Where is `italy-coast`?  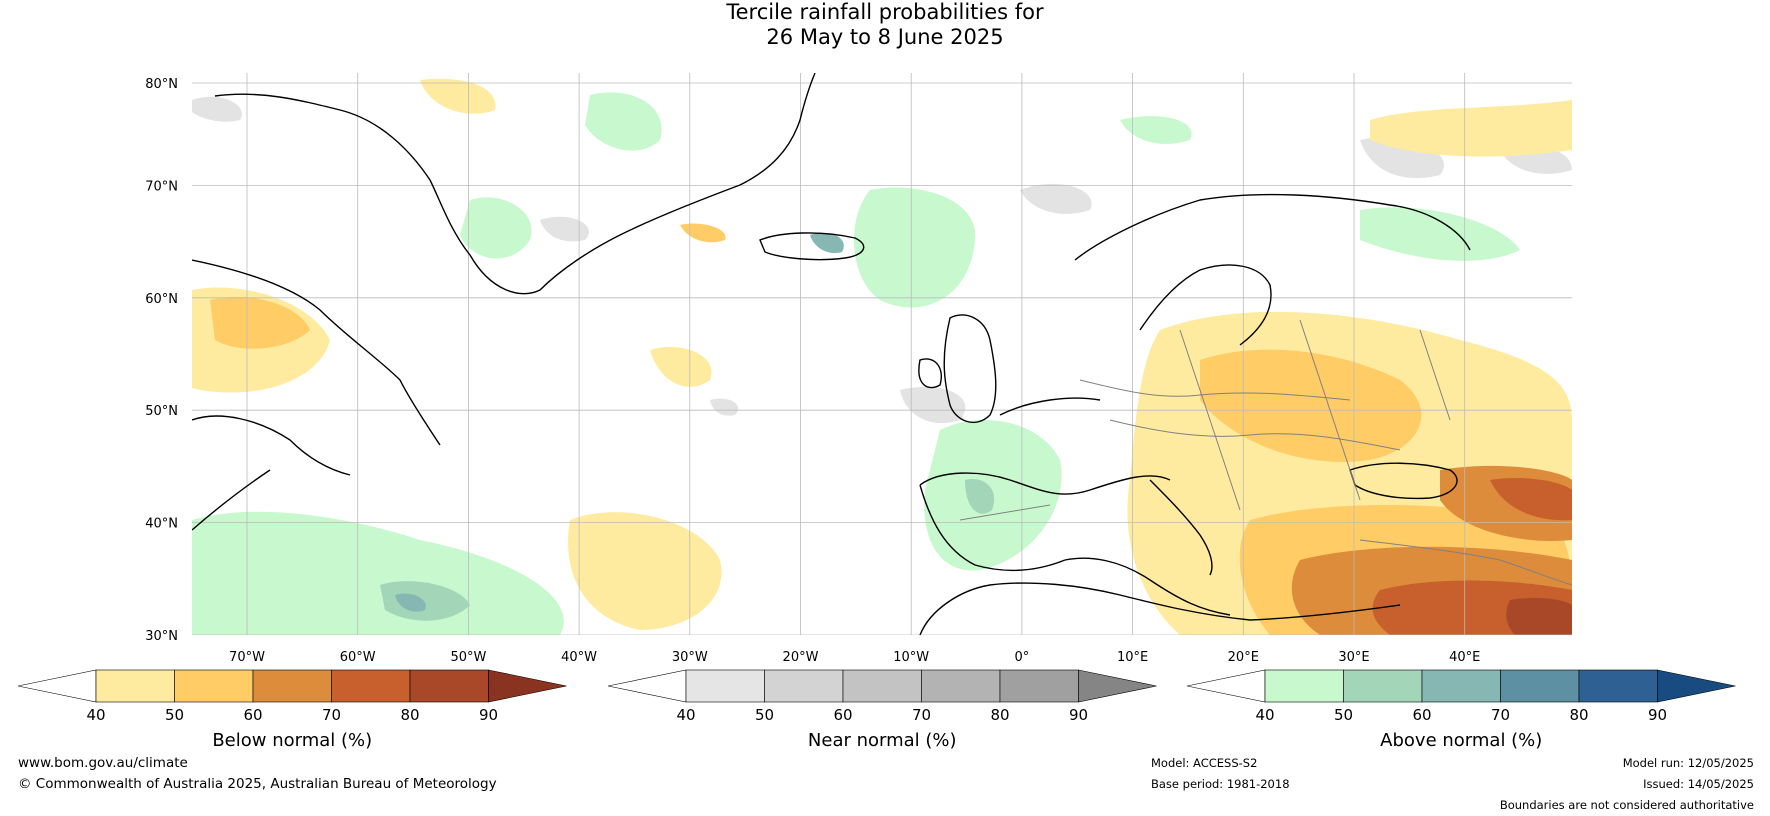 italy-coast is located at coordinates (1181, 527).